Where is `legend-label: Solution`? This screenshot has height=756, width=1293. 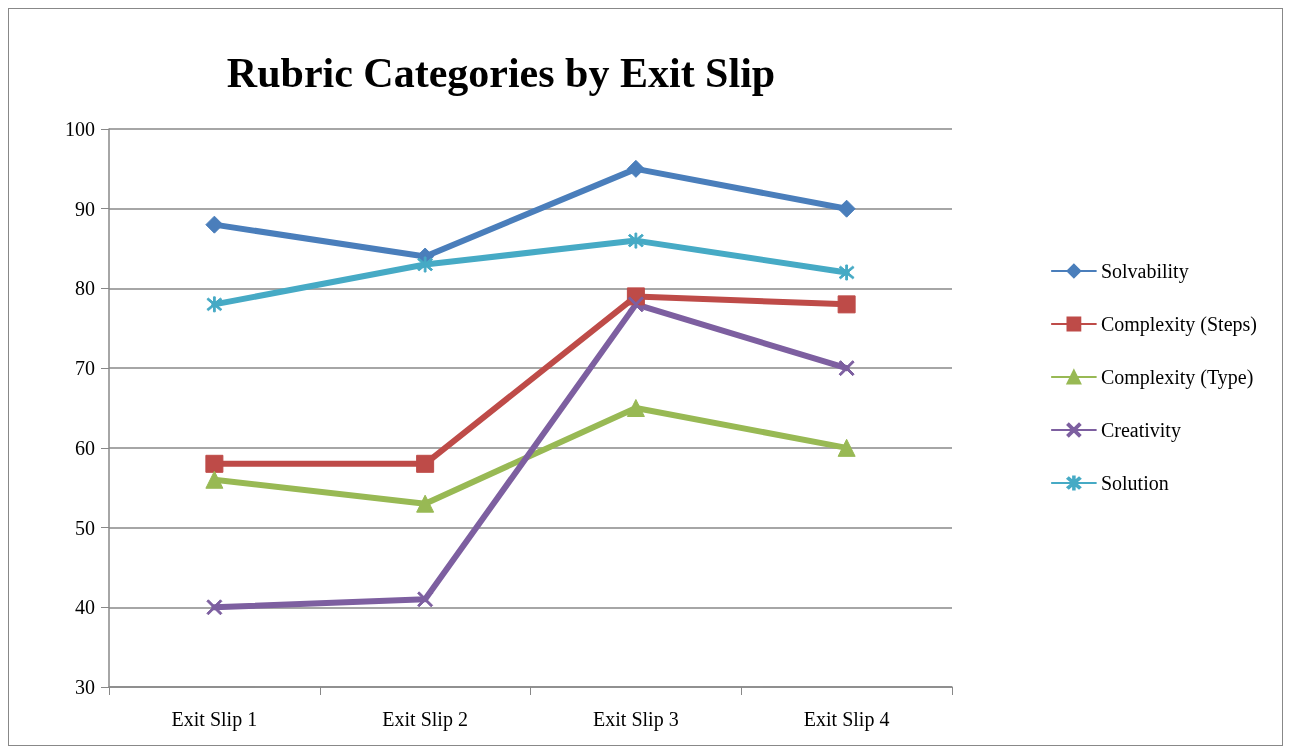
legend-label: Solution is located at coordinates (1134, 483).